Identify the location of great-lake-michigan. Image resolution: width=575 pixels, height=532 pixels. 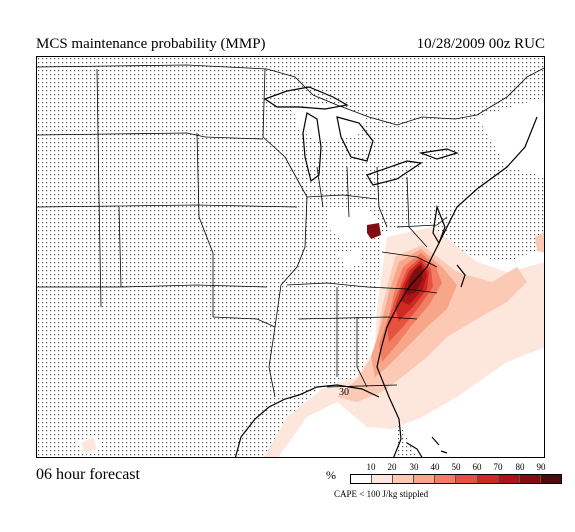
(312, 147).